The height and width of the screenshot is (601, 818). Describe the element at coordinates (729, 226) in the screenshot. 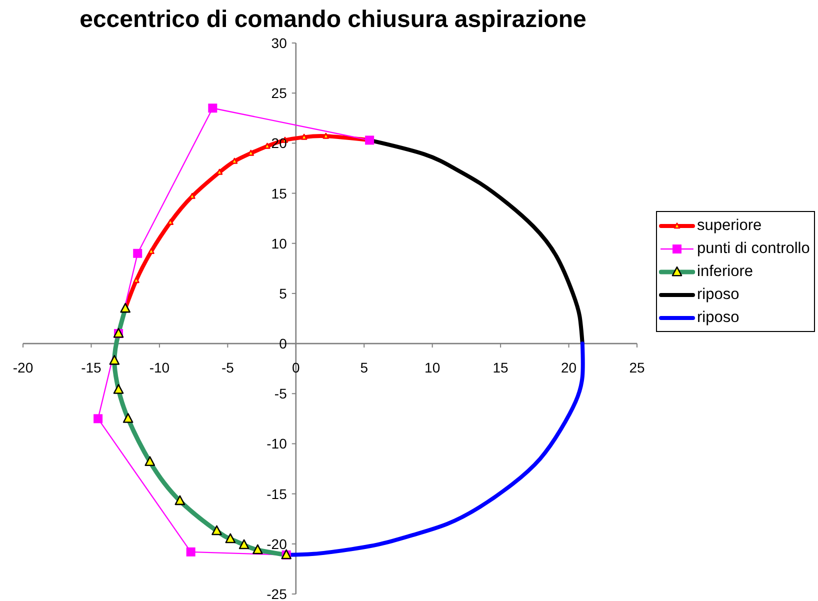

I see `legend-label: superiore` at that location.